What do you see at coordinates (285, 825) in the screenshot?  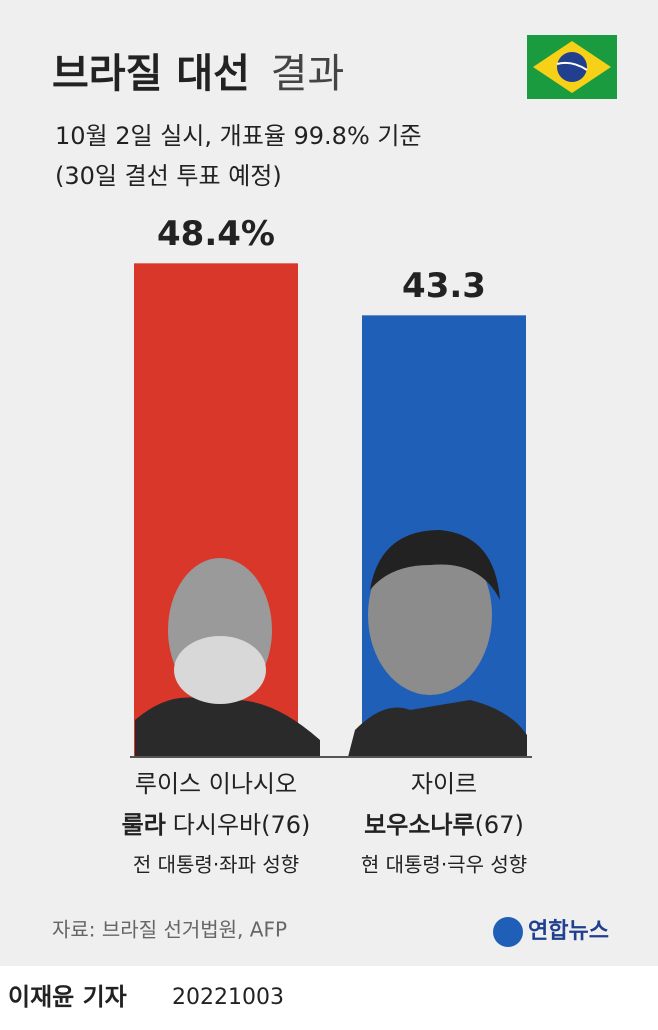 I see `age: (76)` at bounding box center [285, 825].